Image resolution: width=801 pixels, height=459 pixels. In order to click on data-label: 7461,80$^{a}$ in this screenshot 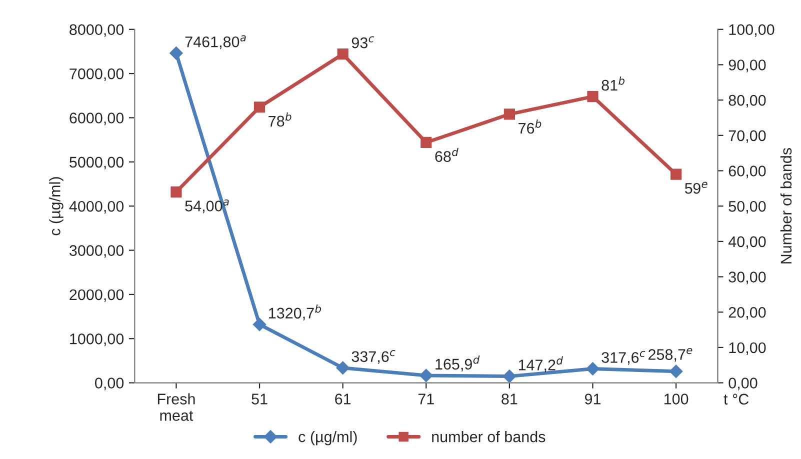, I will do `click(215, 42)`.